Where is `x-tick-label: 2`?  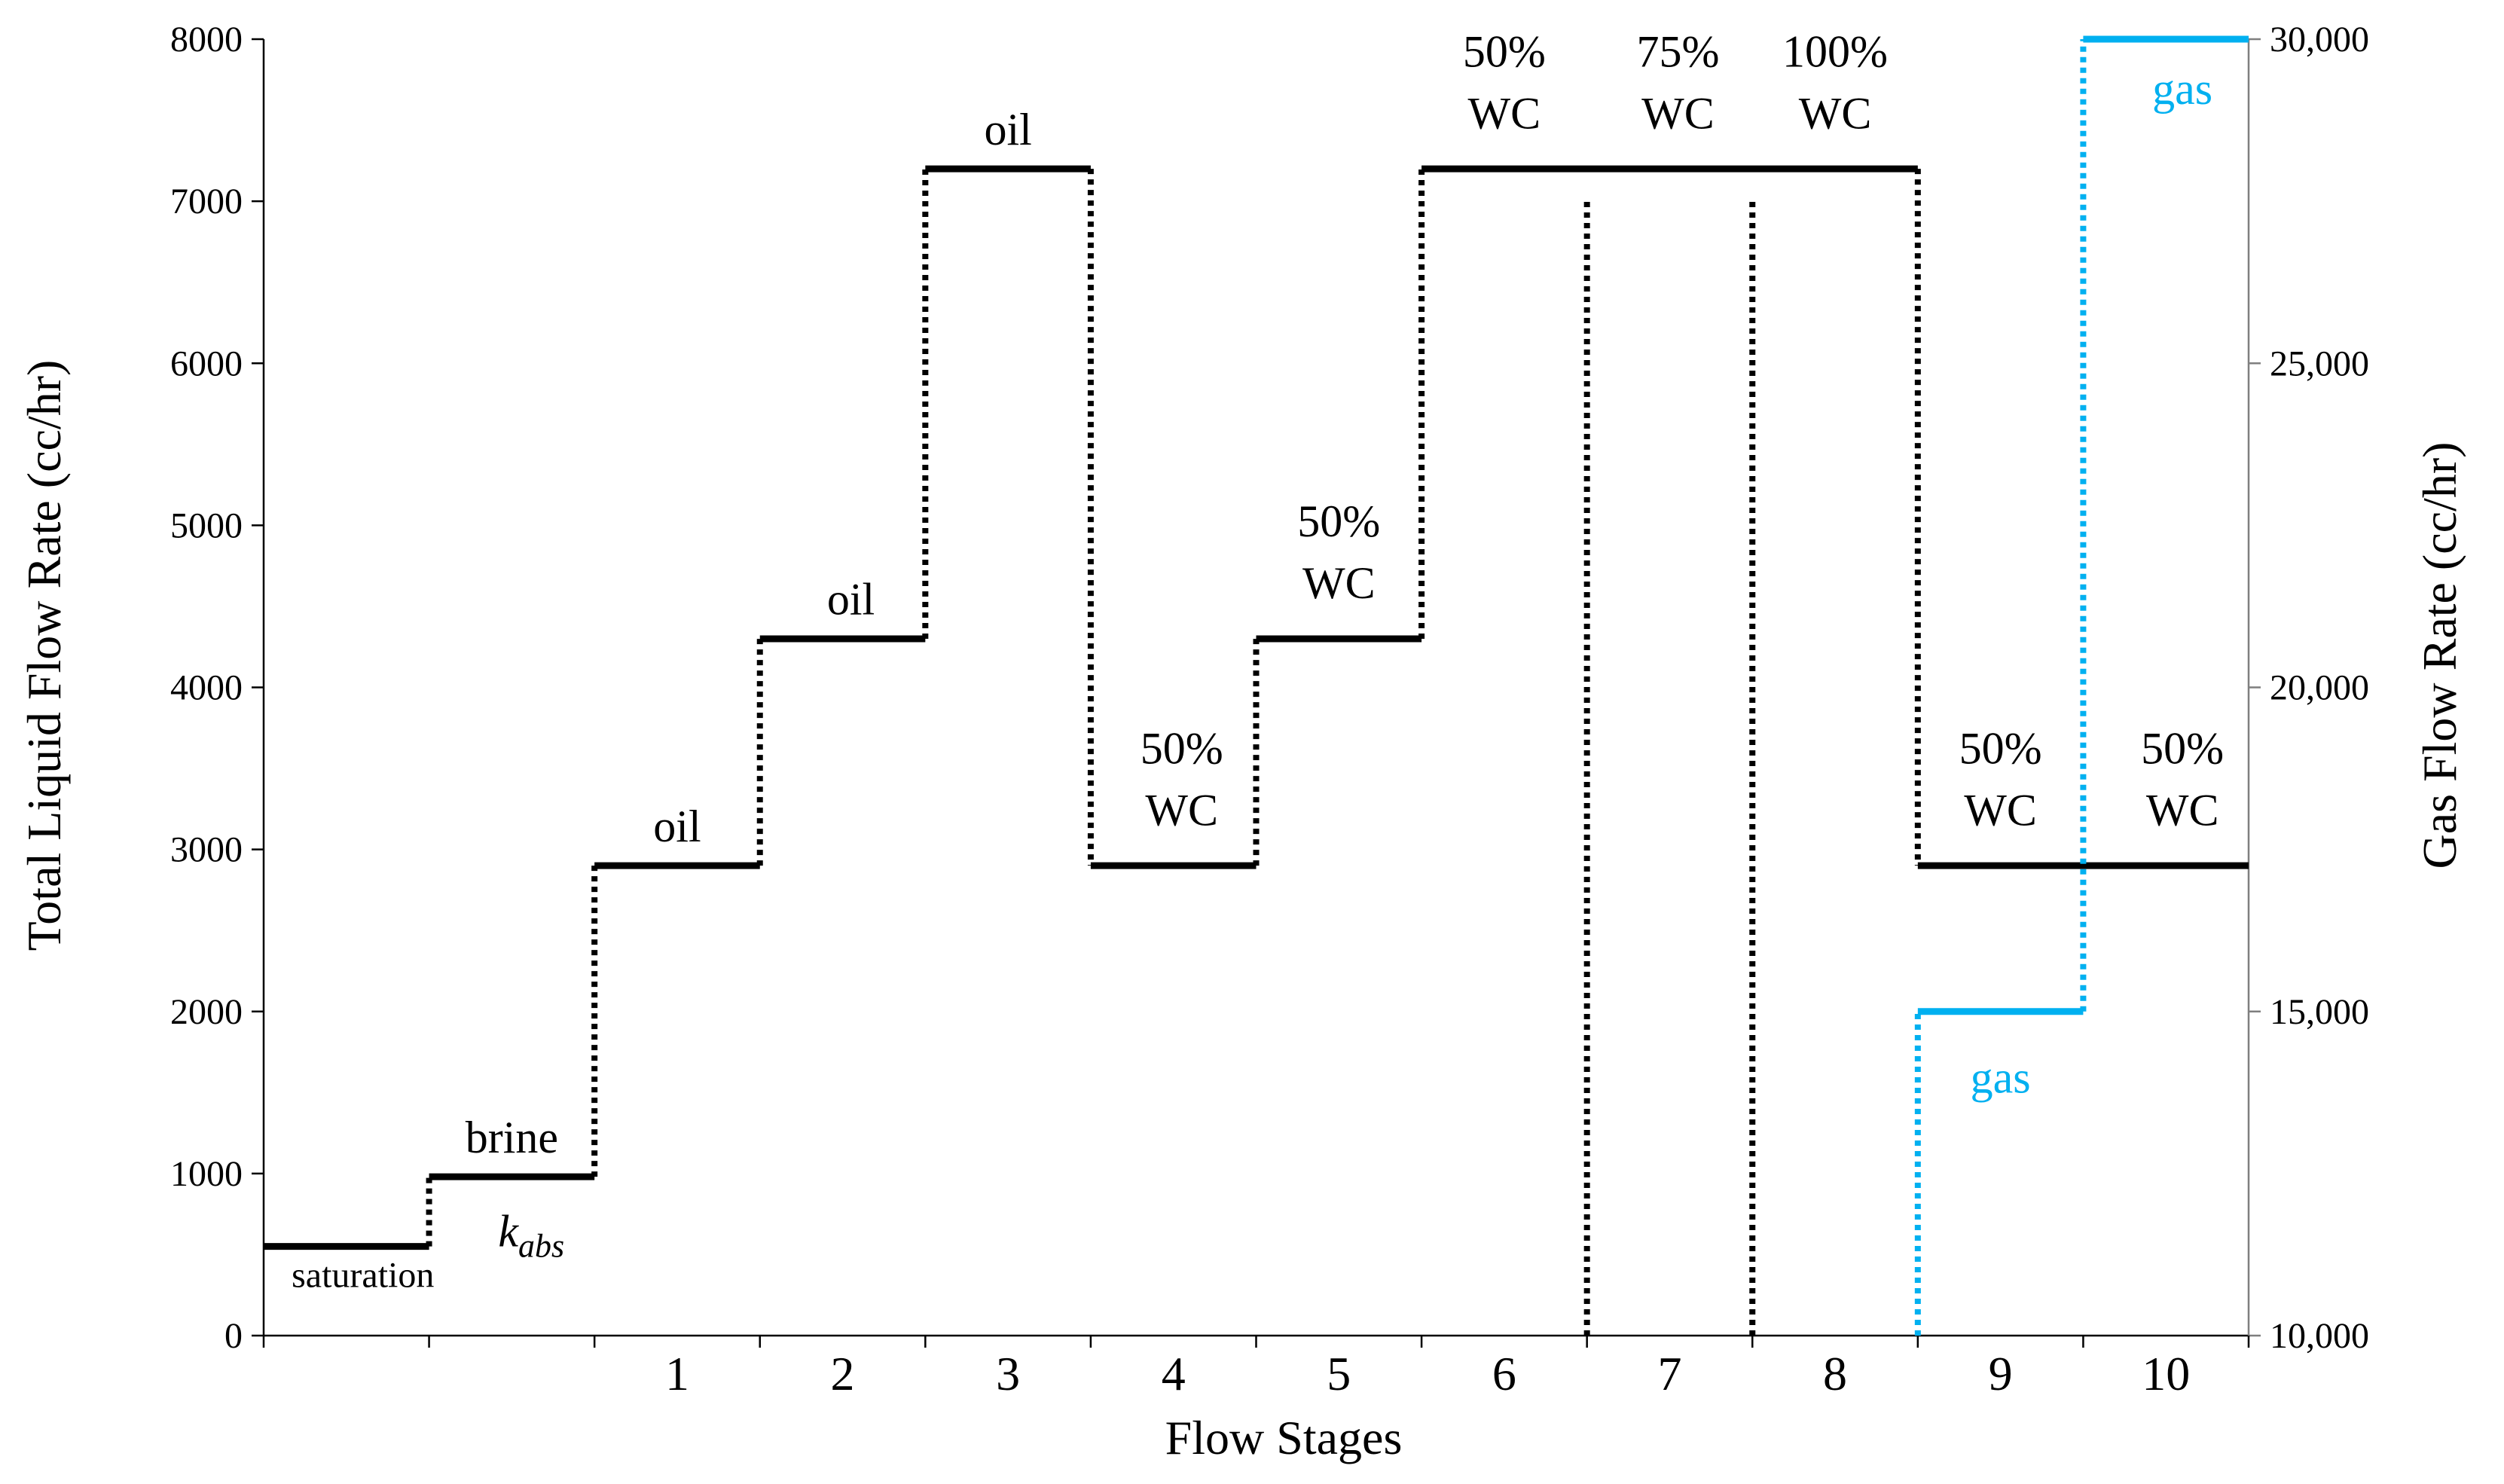 x-tick-label: 2 is located at coordinates (843, 1373).